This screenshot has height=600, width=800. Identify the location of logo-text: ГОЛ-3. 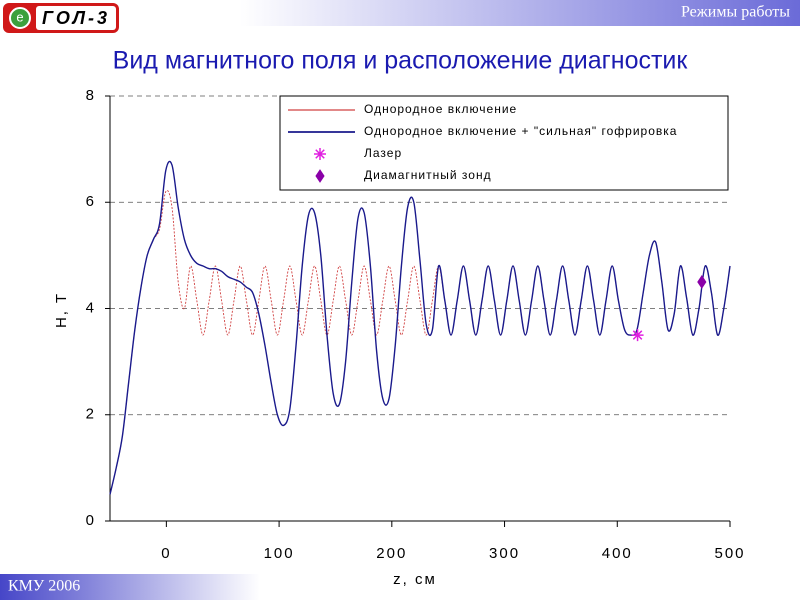
(76, 18).